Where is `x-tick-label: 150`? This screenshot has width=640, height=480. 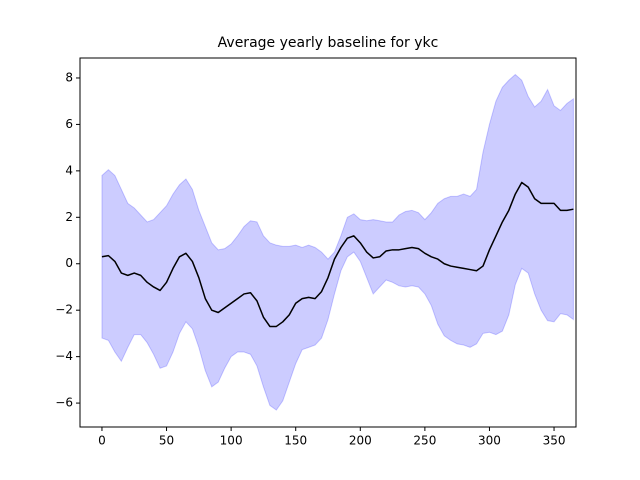
x-tick-label: 150 is located at coordinates (295, 441).